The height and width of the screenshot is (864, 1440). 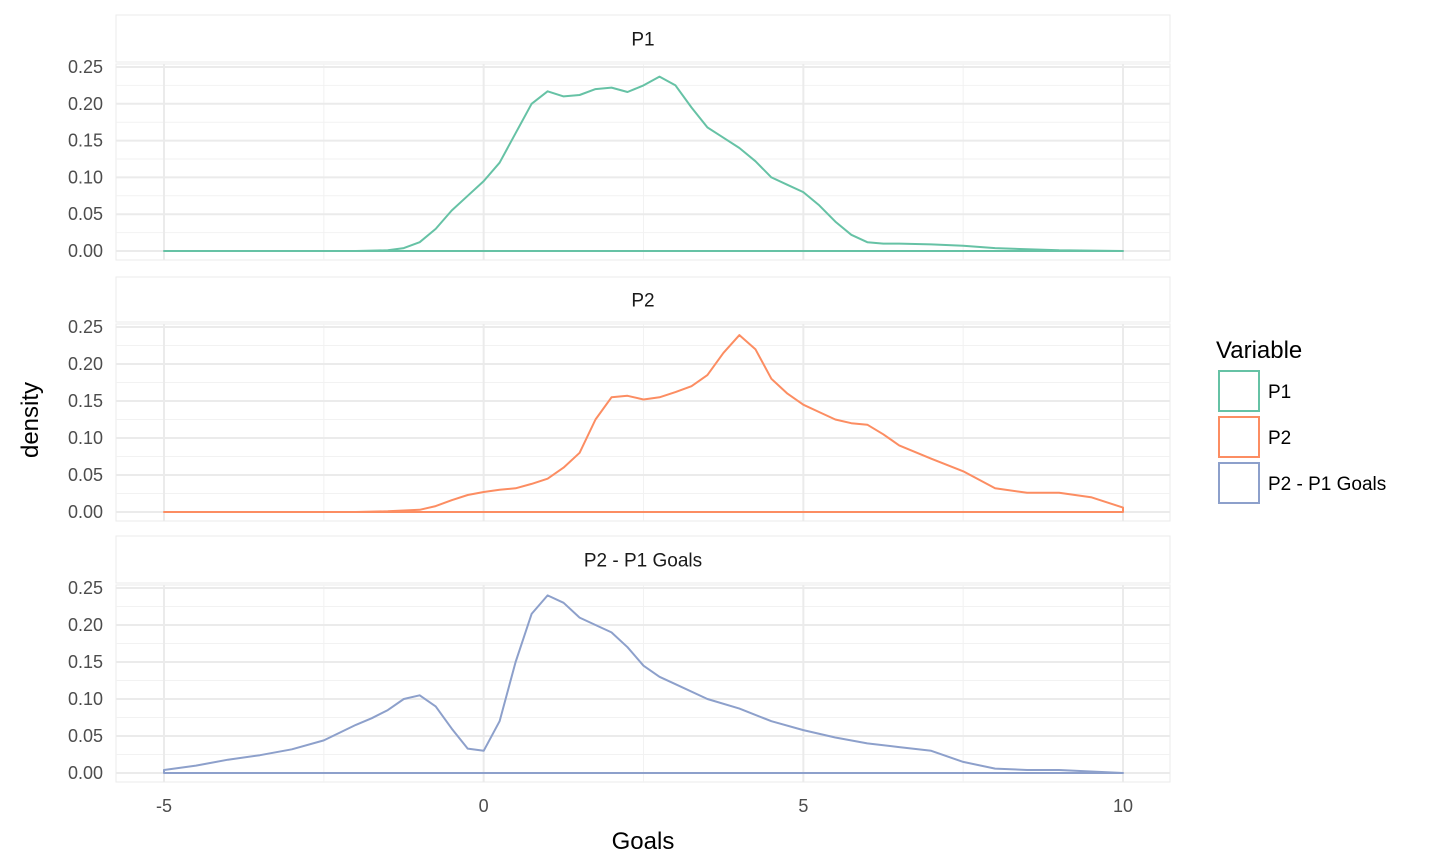 I want to click on strip-label: P1, so click(x=642, y=40).